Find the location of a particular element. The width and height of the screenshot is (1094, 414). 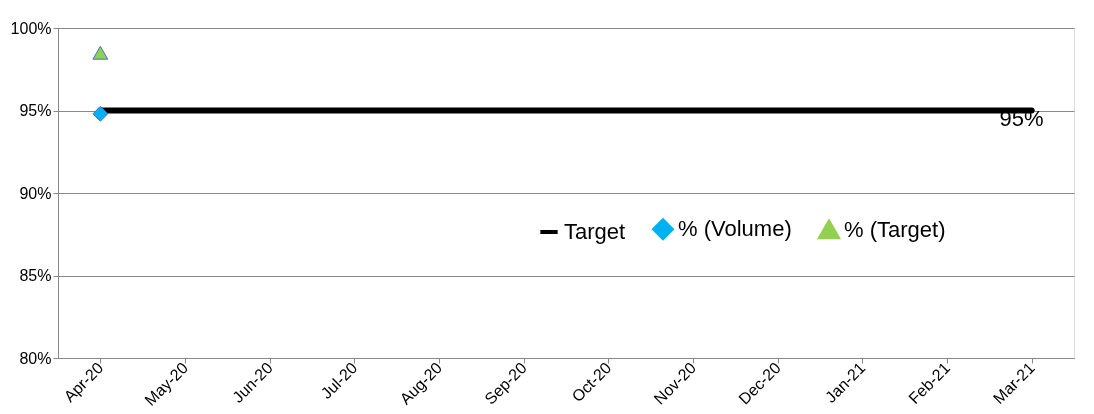

y-tick-label: 90% is located at coordinates (35, 193).